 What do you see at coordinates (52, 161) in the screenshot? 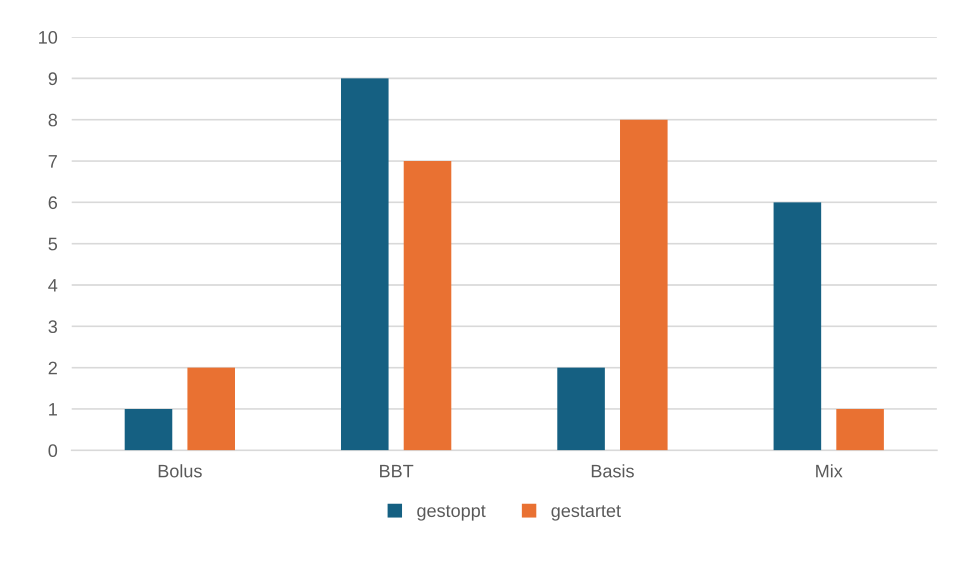
I see `y-tick-label: 7` at bounding box center [52, 161].